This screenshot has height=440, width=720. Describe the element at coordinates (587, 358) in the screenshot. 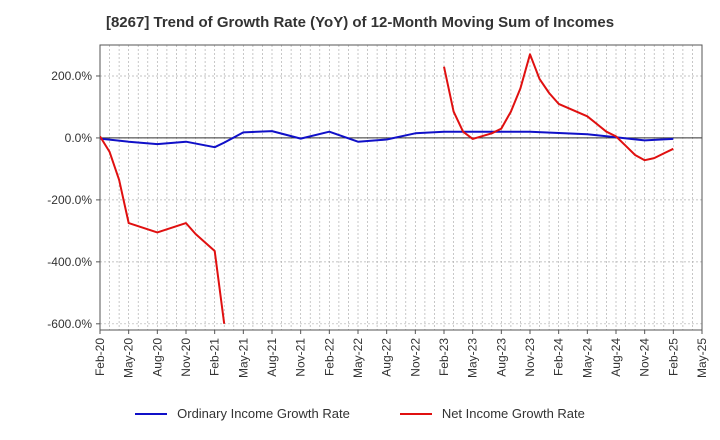

I see `x-tick-label: May-24` at that location.